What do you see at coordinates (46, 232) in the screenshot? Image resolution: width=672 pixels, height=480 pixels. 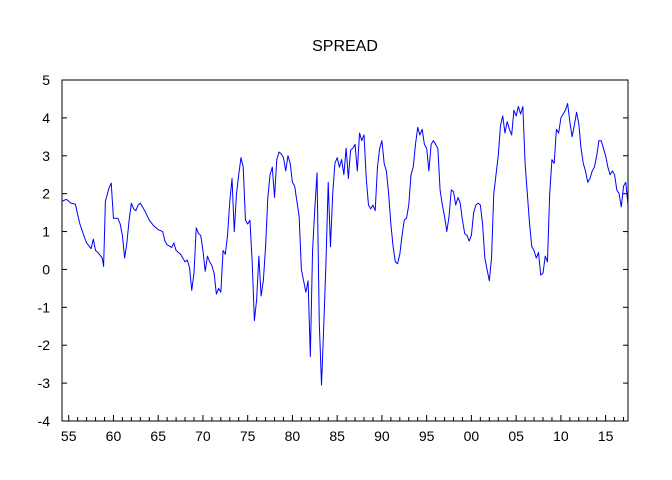 I see `y-tick-label: 1` at bounding box center [46, 232].